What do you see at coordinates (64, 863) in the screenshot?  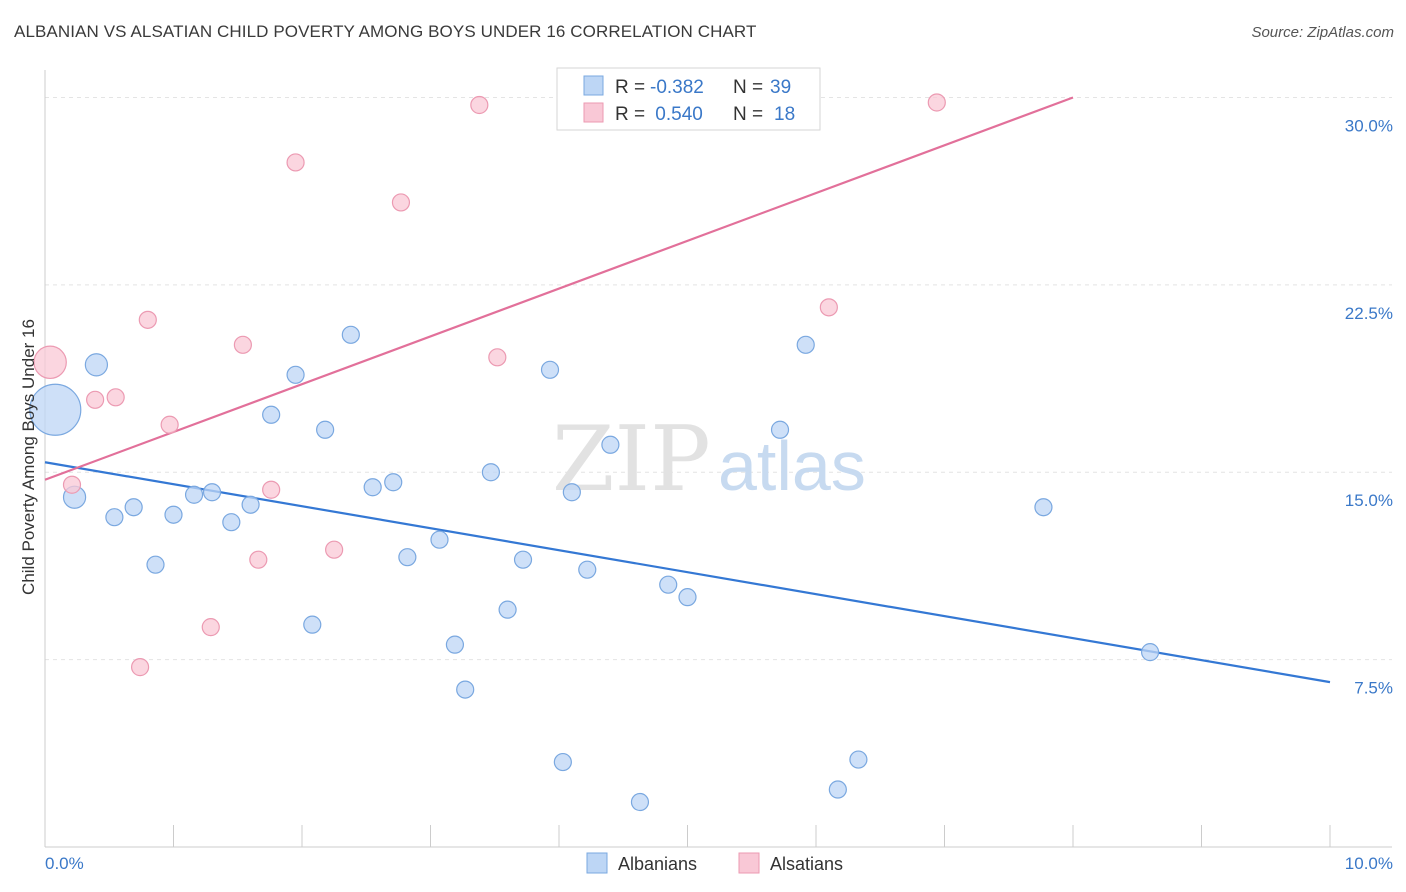 I see `x-tick-label-0: 0.0%` at bounding box center [64, 863].